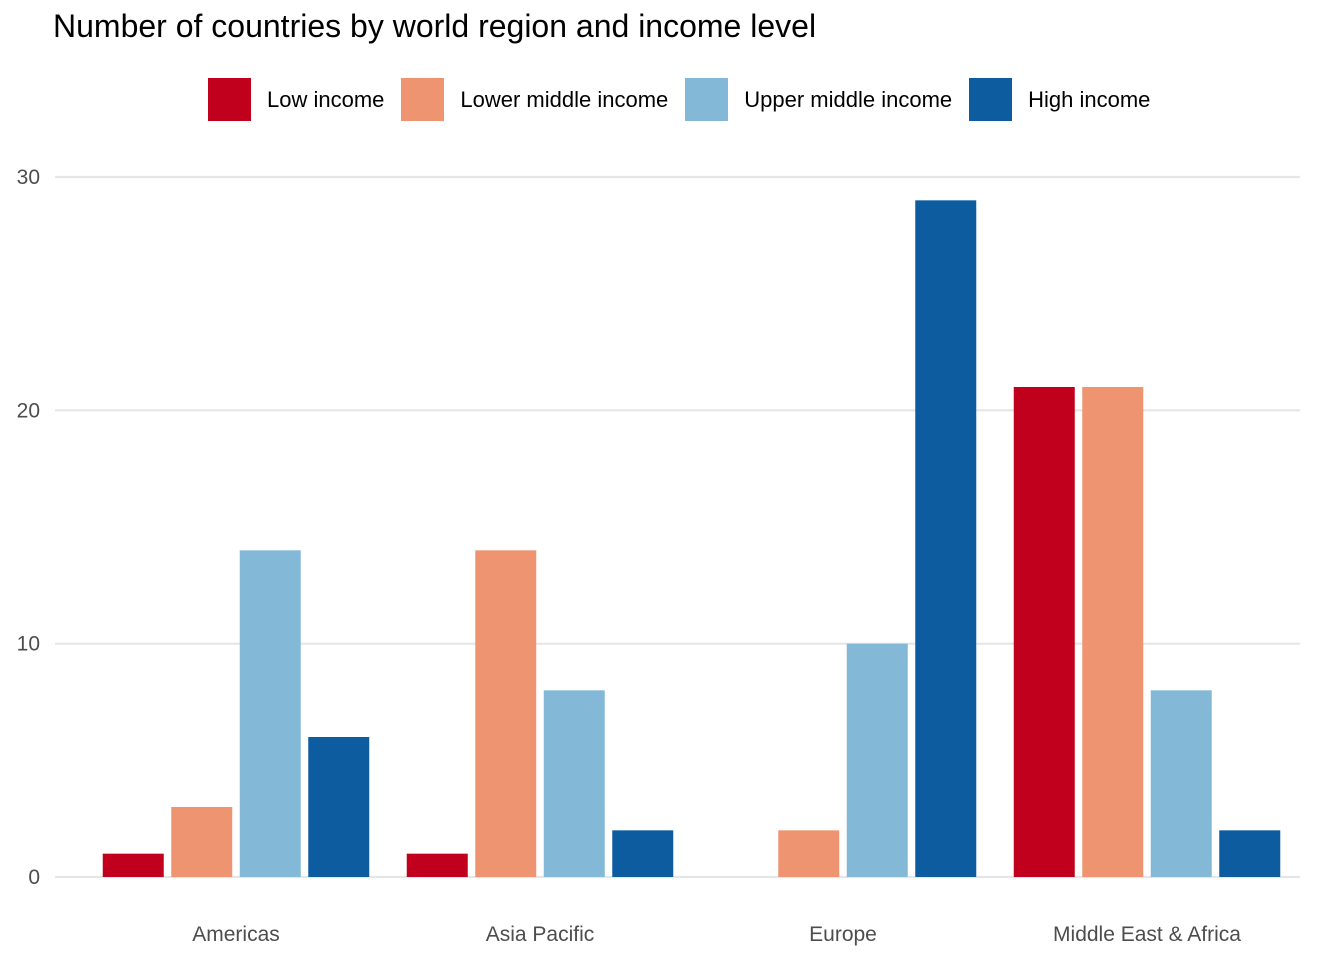 This screenshot has height=960, width=1344. What do you see at coordinates (326, 99) in the screenshot?
I see `legend-label-low-income: Low income` at bounding box center [326, 99].